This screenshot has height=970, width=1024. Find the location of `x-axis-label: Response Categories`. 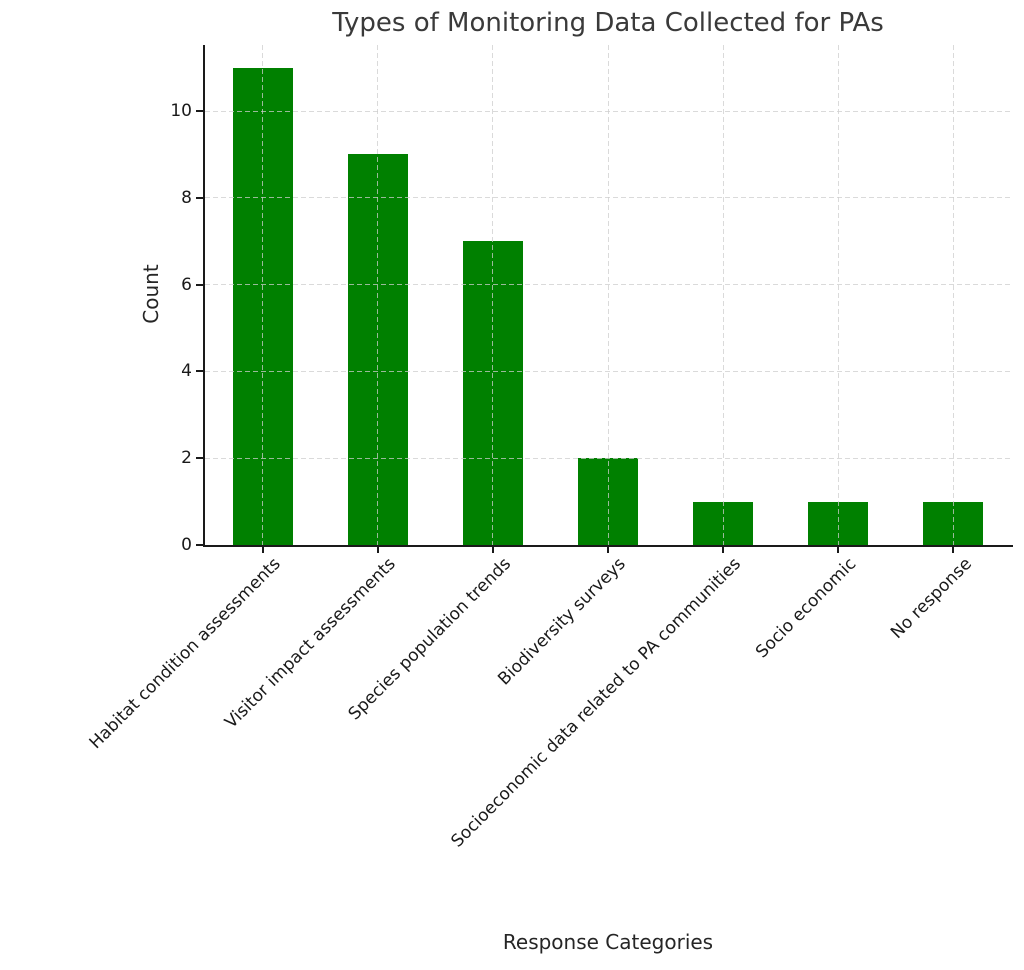

x-axis-label: Response Categories is located at coordinates (608, 942).